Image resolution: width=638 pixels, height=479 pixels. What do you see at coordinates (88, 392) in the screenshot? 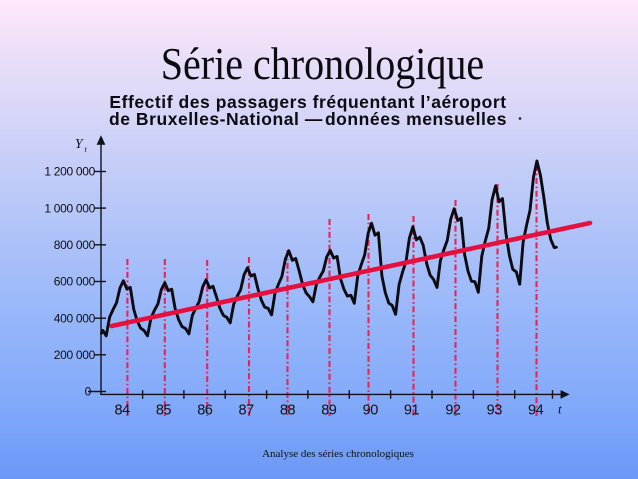
I see `svg-text: 0` at bounding box center [88, 392].